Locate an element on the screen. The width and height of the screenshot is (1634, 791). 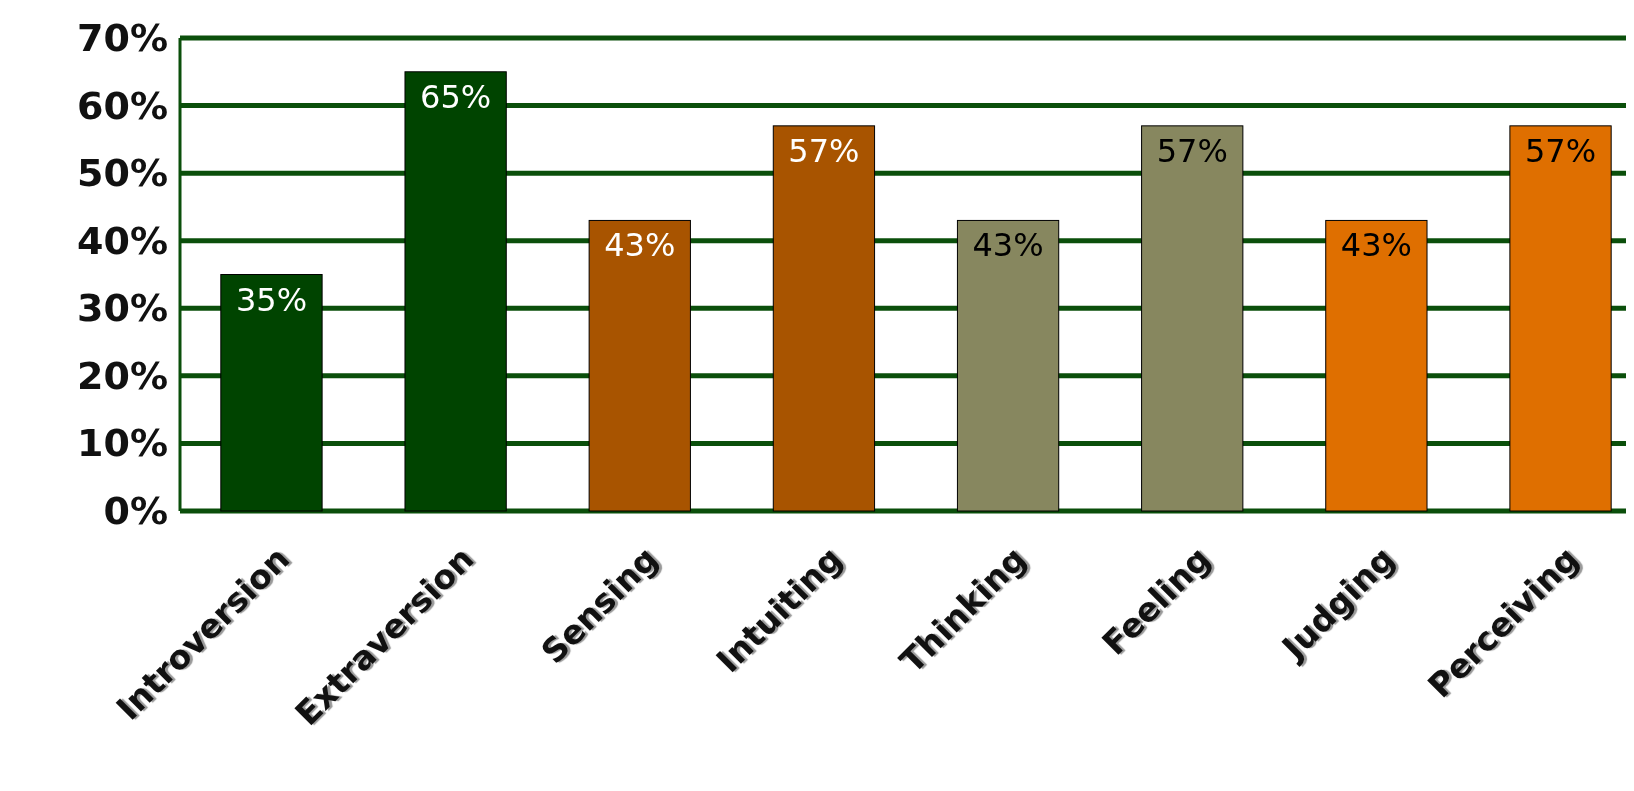
y-tick-label: 0% is located at coordinates (135, 511).